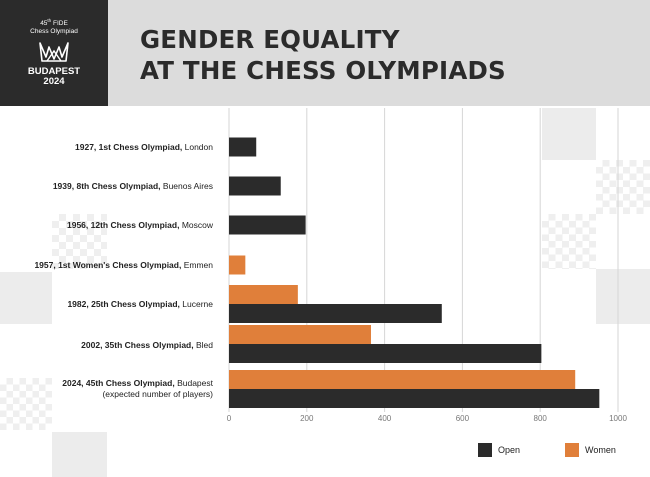 The image size is (650, 477). Describe the element at coordinates (541, 418) in the screenshot. I see `x-tick-label: 800` at that location.